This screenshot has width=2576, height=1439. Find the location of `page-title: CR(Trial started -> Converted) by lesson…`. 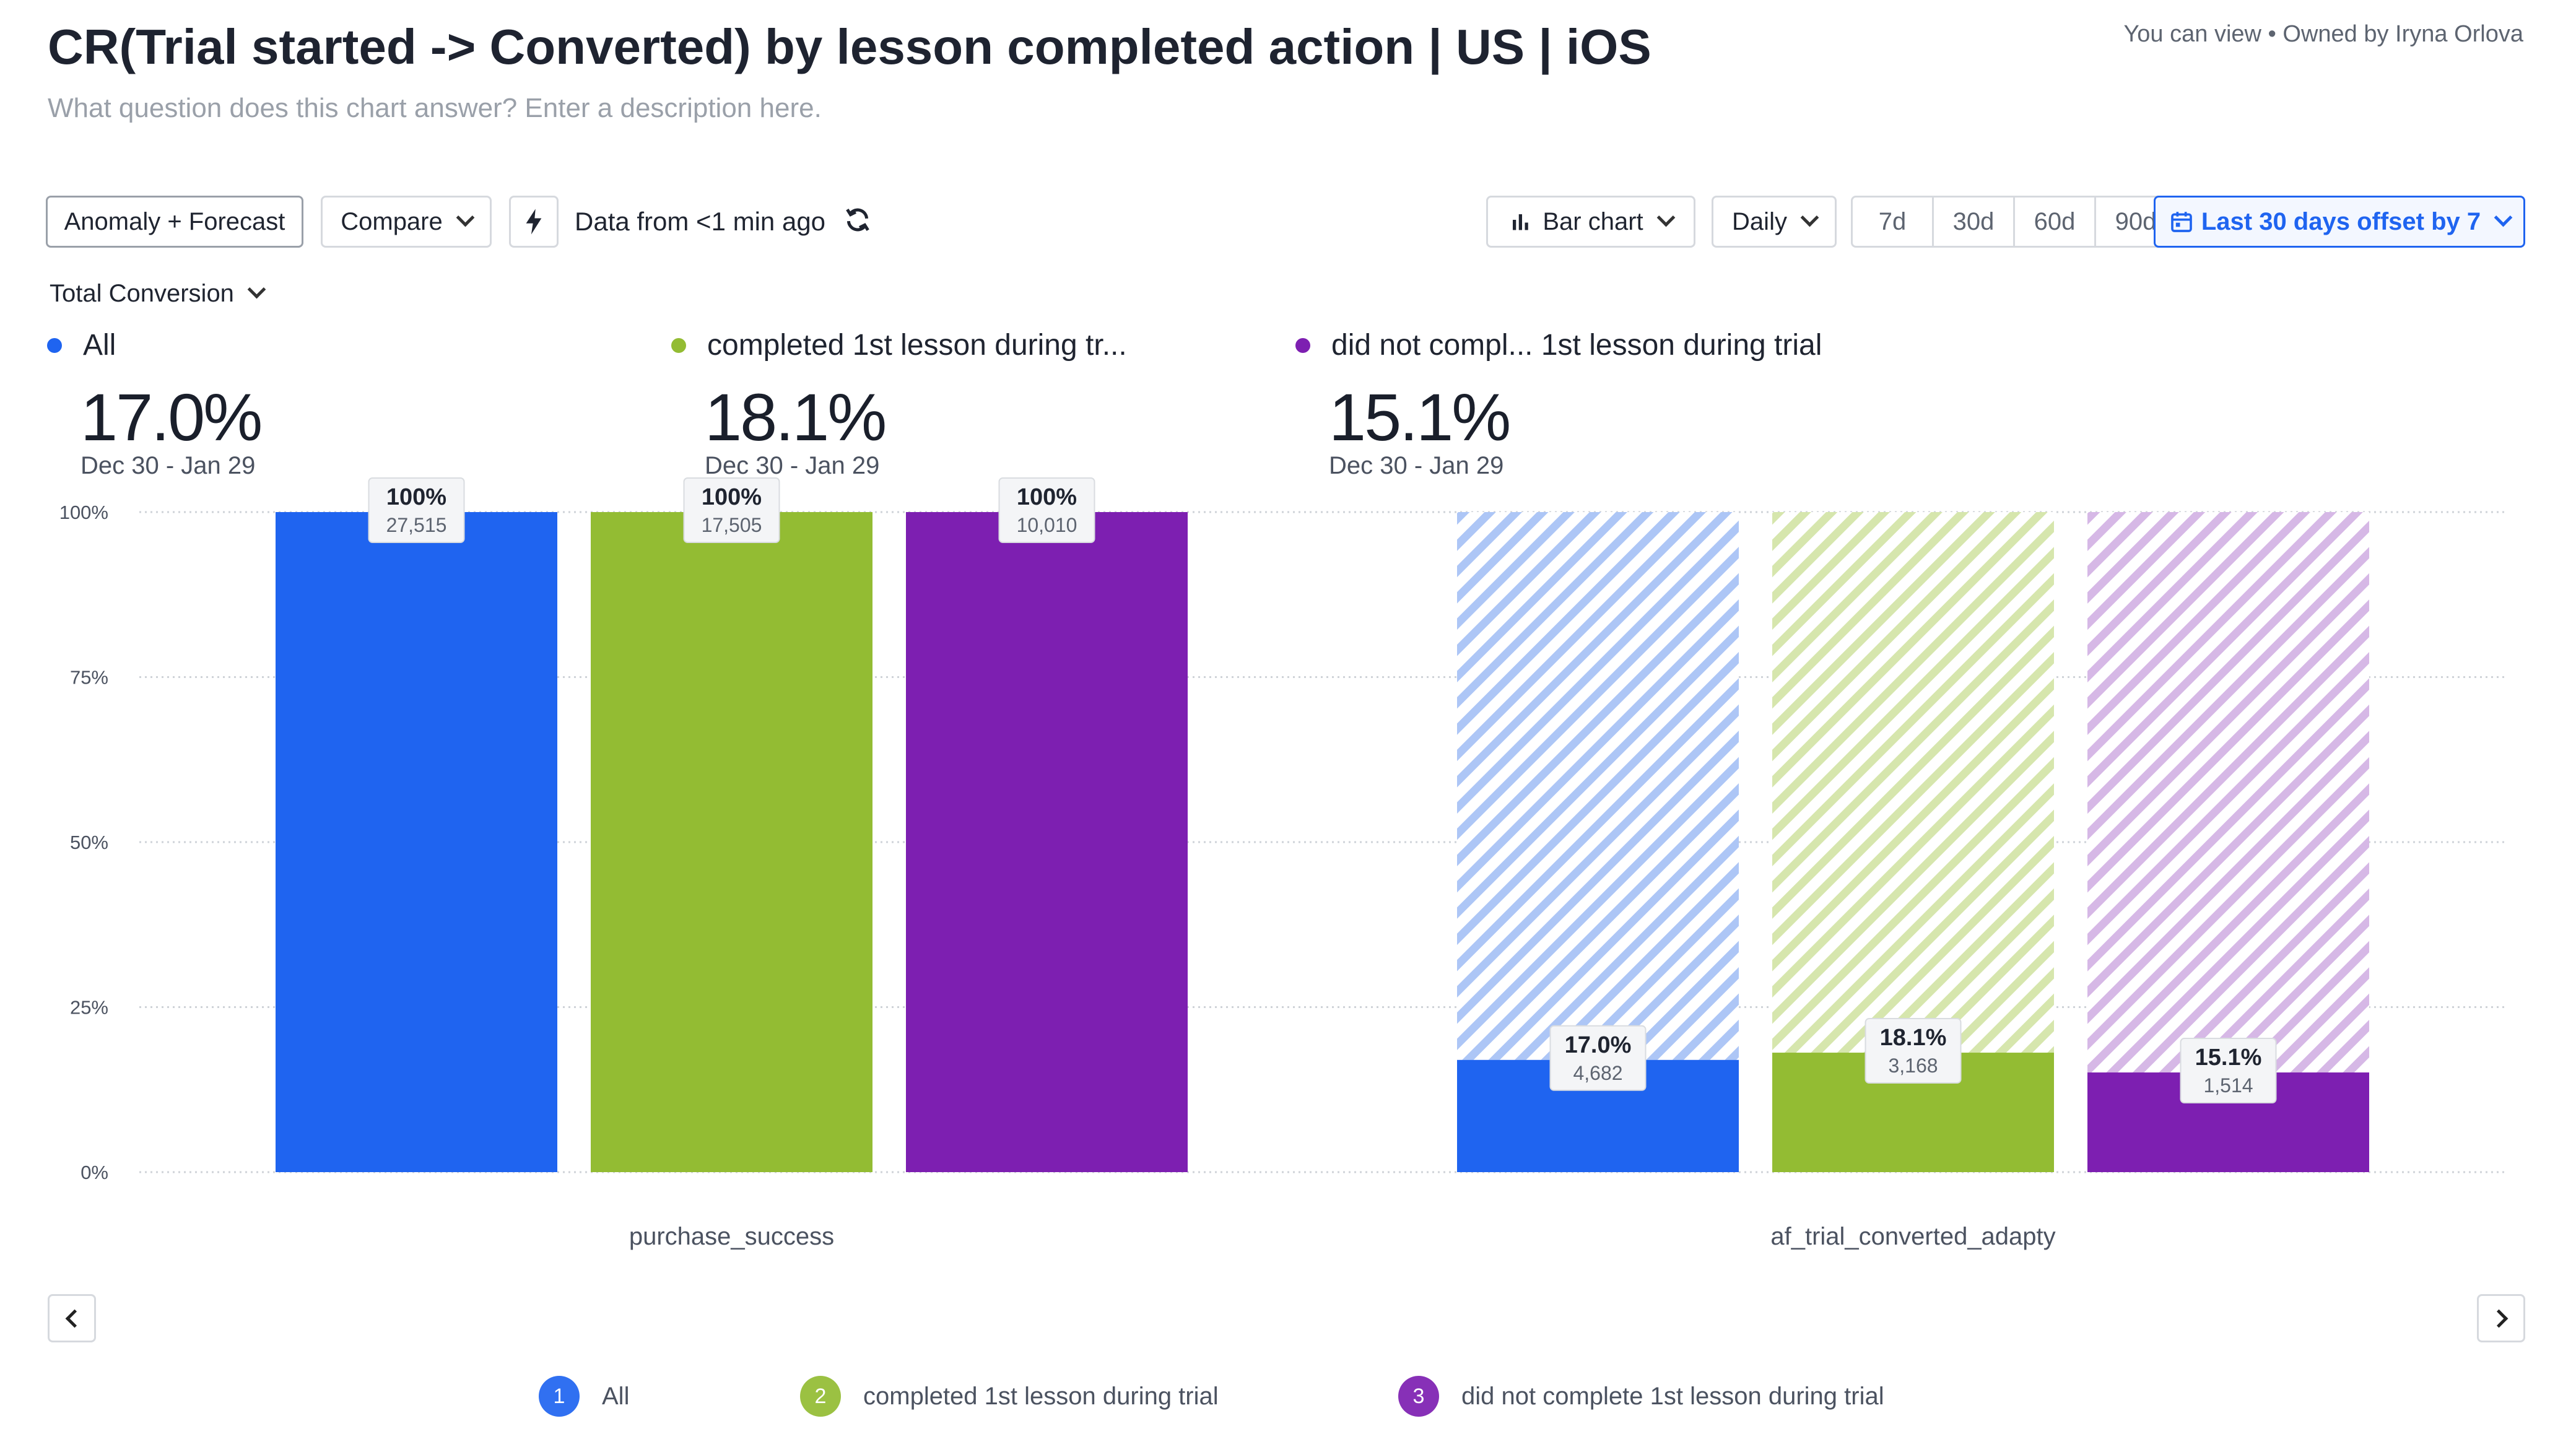

page-title: CR(Trial started -> Converted) by lesson… is located at coordinates (849, 46).